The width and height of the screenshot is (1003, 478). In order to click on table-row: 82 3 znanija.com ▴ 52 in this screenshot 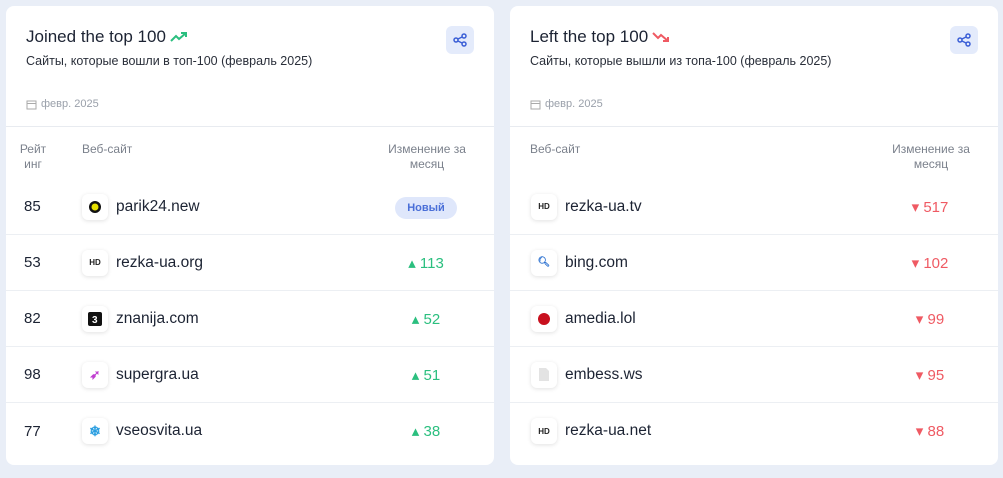, I will do `click(250, 319)`.